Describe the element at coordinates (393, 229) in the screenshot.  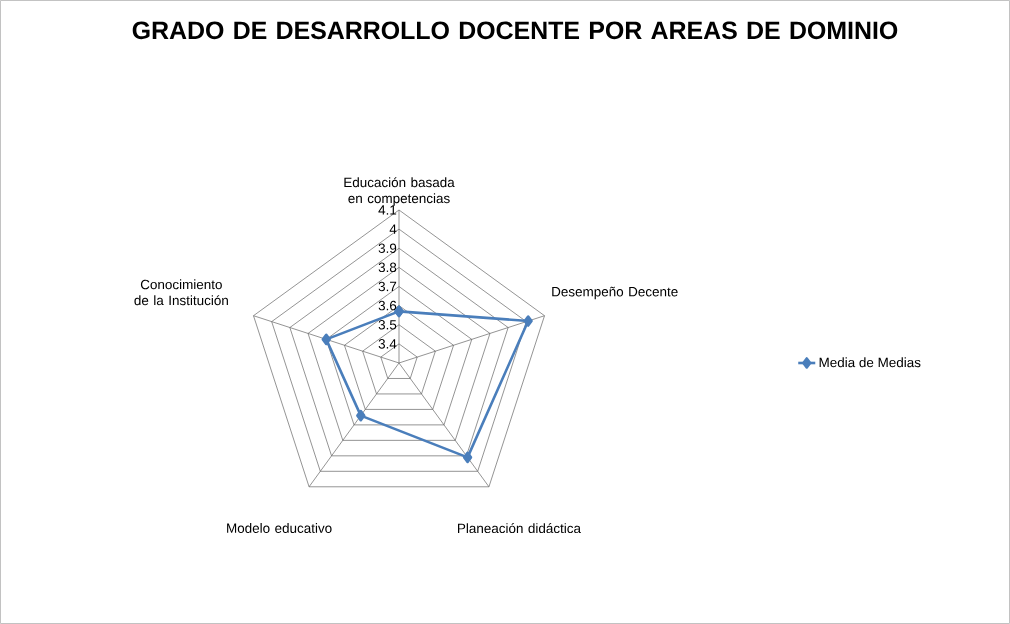
I see `y-tick-label: 4` at that location.